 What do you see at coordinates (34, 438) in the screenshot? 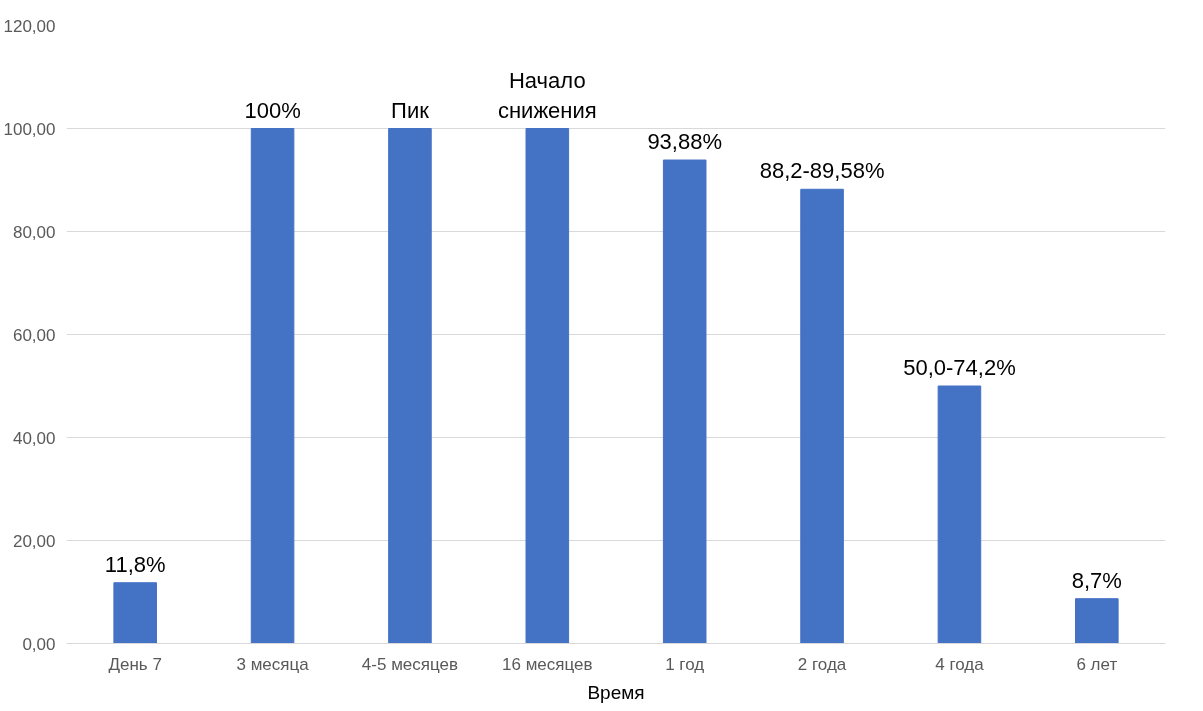
I see `y-tick-label: 40,00` at bounding box center [34, 438].